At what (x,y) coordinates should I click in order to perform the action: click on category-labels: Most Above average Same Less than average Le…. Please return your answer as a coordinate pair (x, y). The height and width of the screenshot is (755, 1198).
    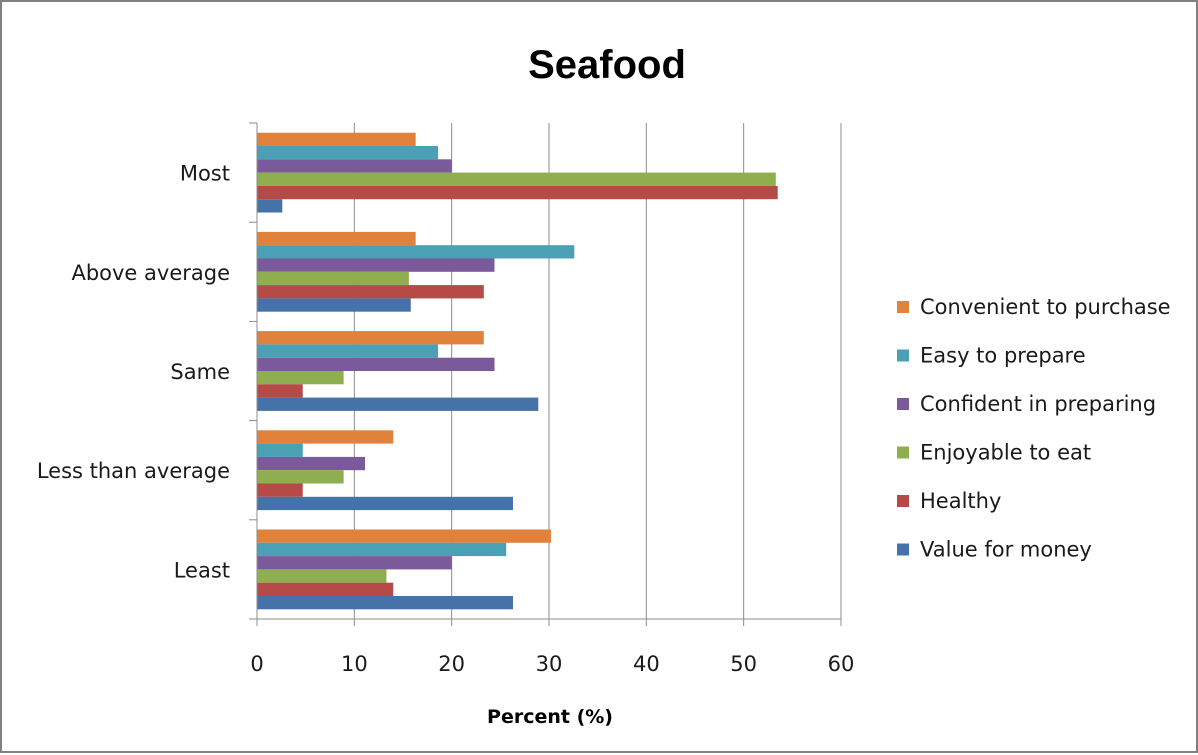
    Looking at the image, I should click on (133, 372).